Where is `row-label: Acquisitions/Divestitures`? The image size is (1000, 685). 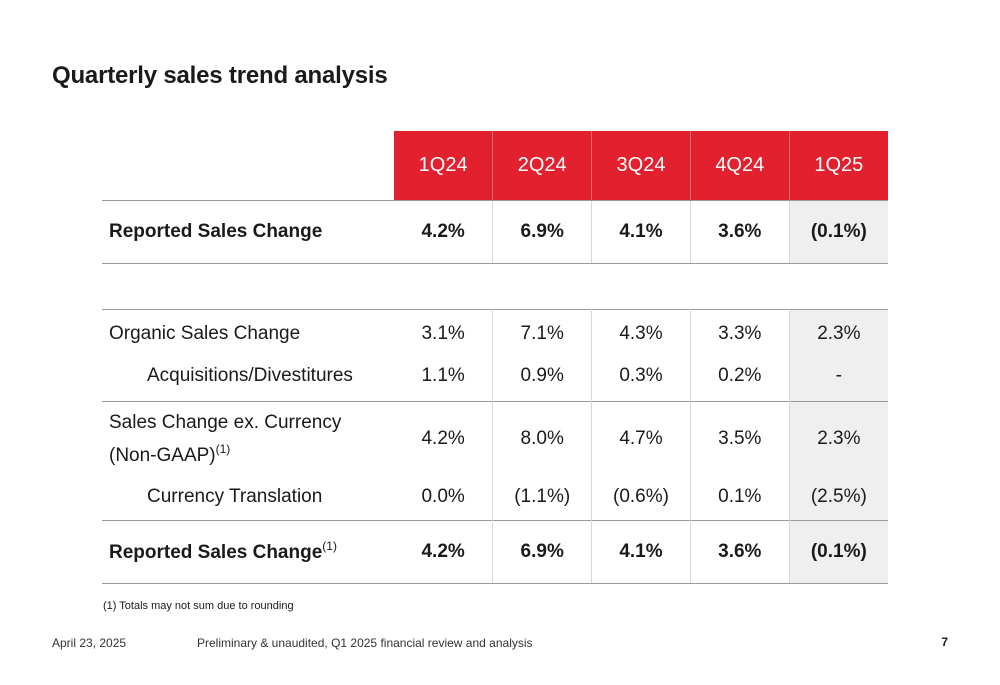
row-label: Acquisitions/Divestitures is located at coordinates (250, 375).